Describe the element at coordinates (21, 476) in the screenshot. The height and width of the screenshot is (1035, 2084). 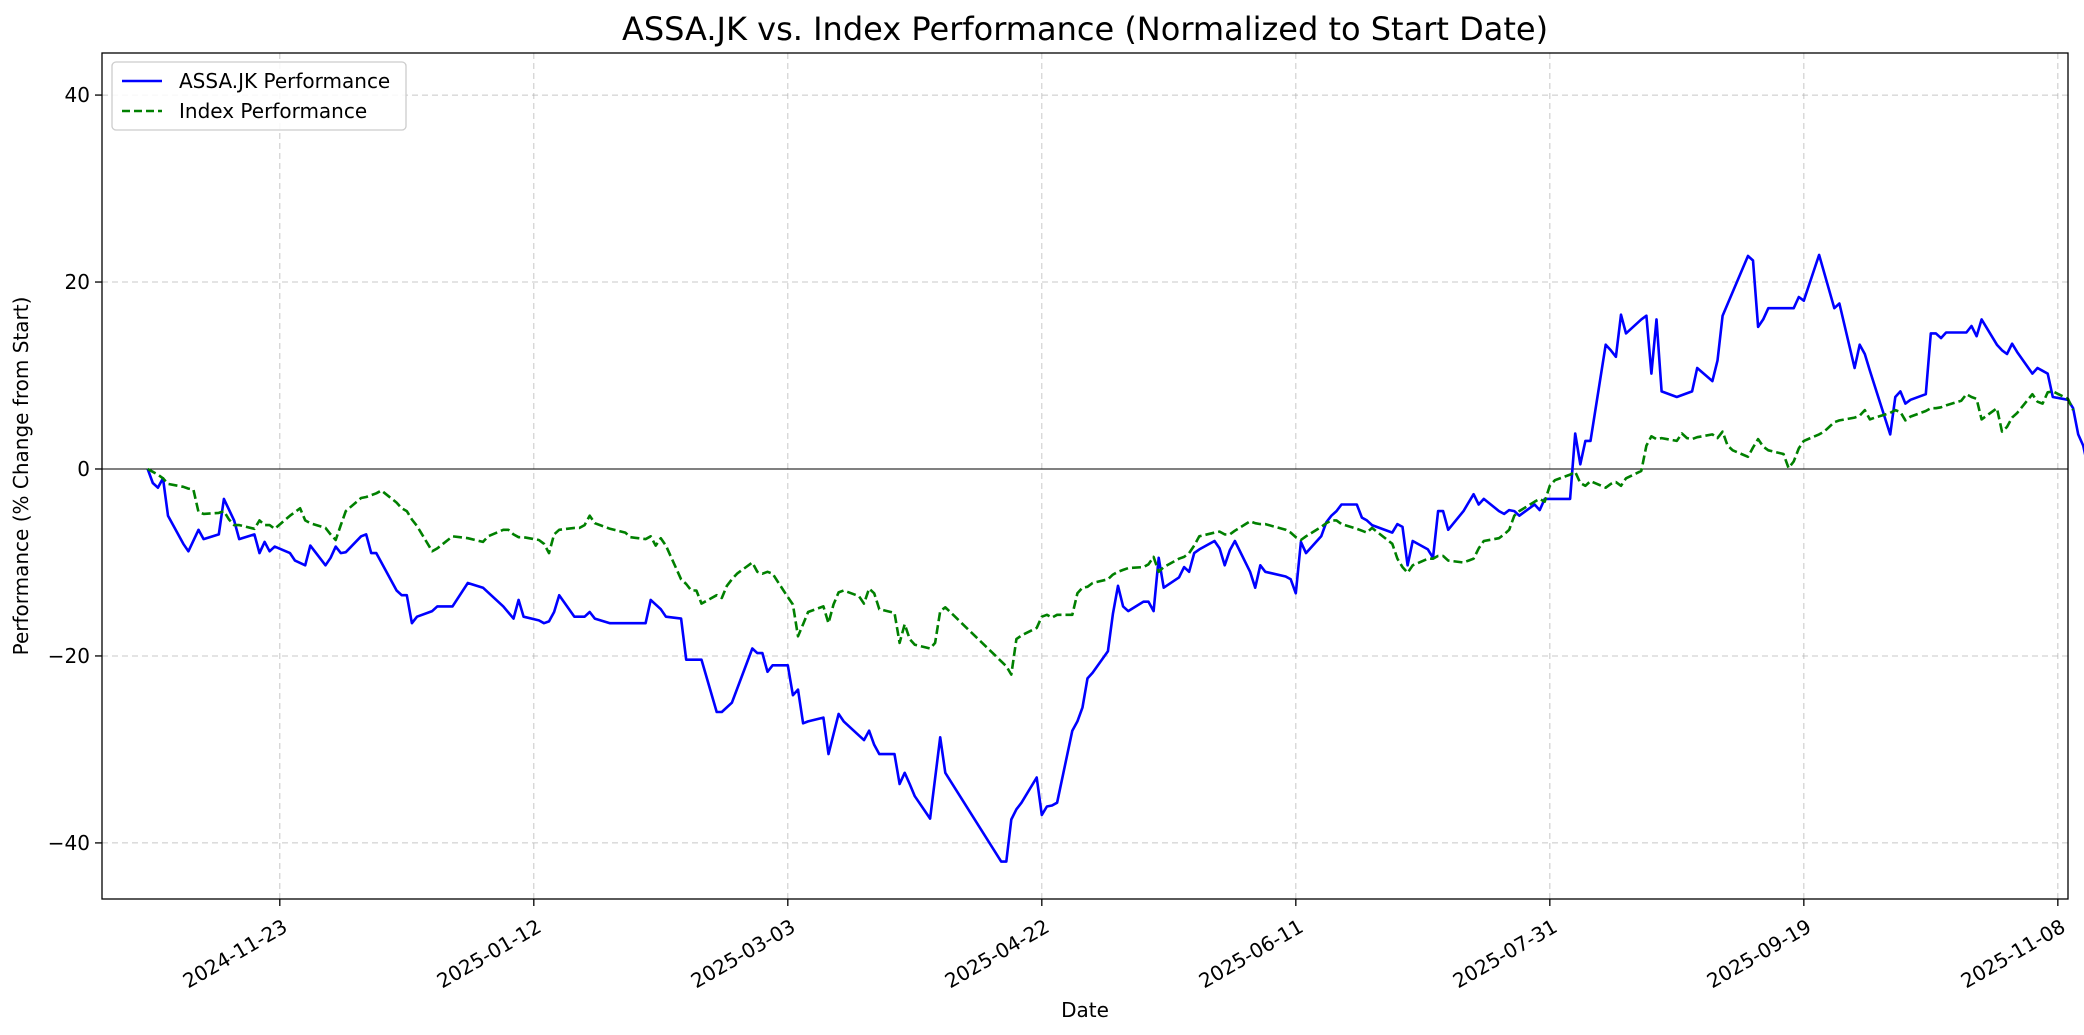
I see `y-axis-label: Performance (% Change from Start)` at that location.